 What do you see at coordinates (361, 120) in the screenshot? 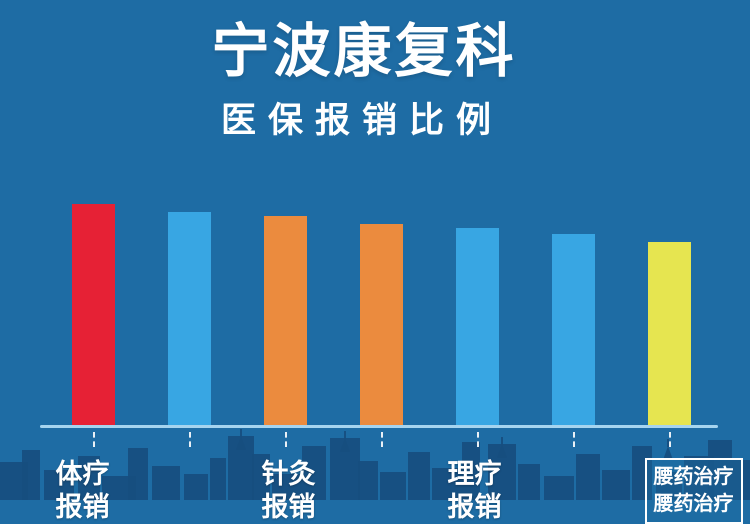
I see `chart-subtitle: 医保报销比例` at bounding box center [361, 120].